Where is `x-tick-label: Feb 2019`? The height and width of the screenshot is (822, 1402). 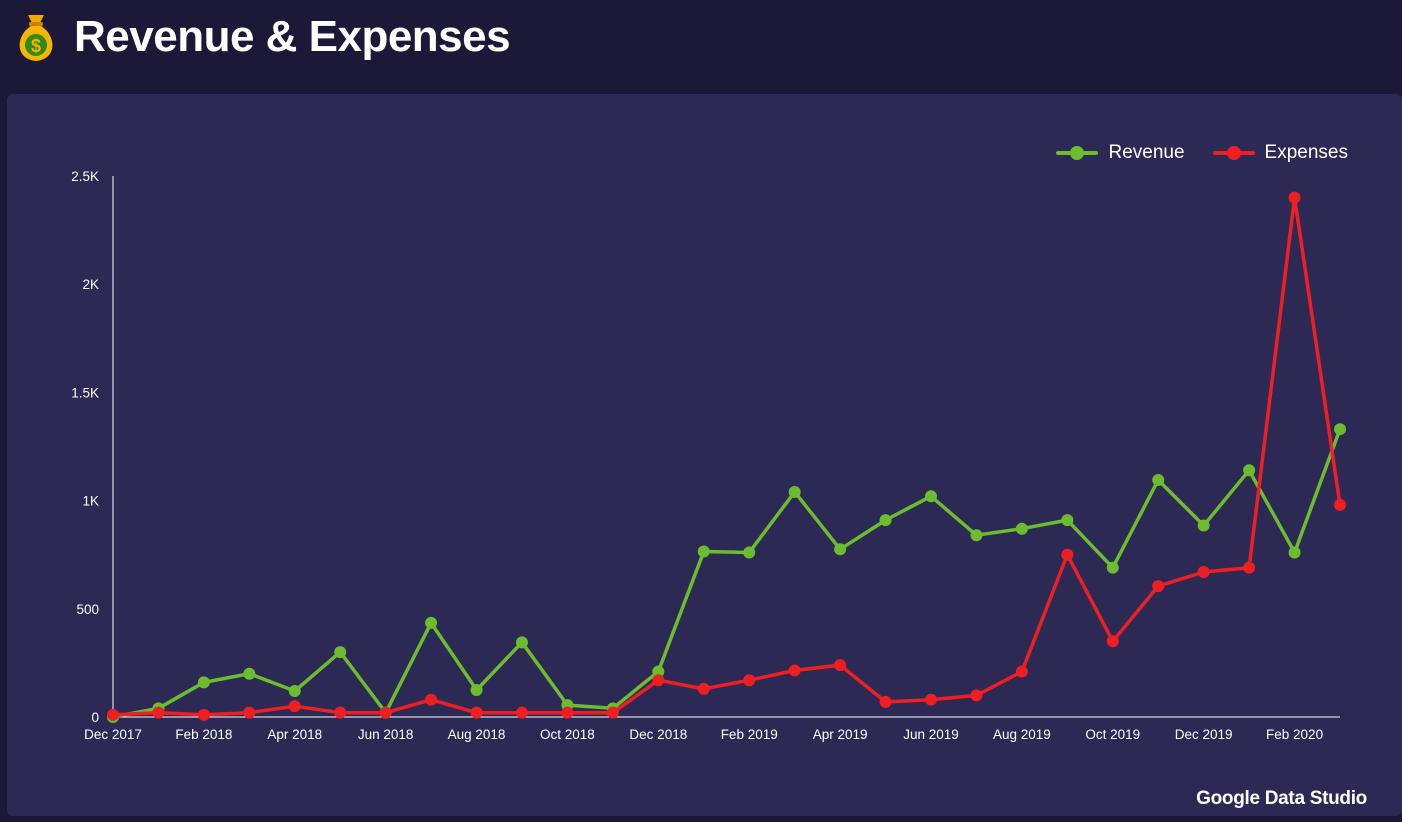 x-tick-label: Feb 2019 is located at coordinates (749, 734).